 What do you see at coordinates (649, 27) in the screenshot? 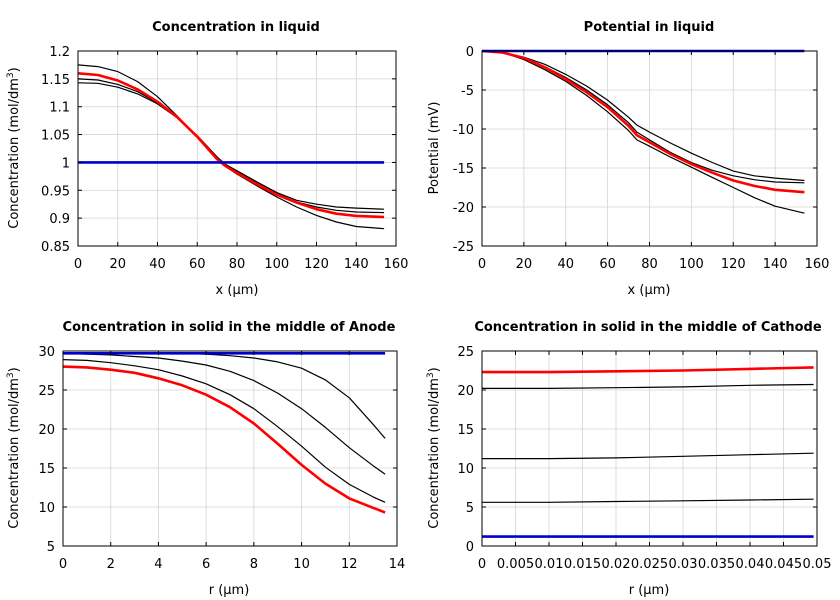
I see `chart-title: Potential in liquid` at bounding box center [649, 27].